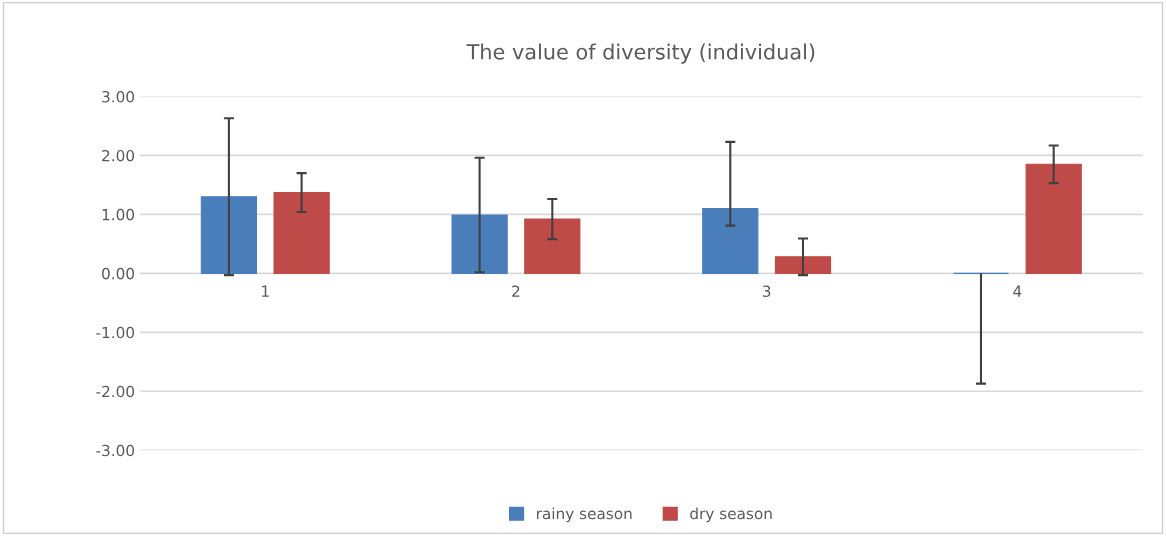 The image size is (1166, 536). What do you see at coordinates (118, 273) in the screenshot?
I see `y-tick-label: 0.00` at bounding box center [118, 273].